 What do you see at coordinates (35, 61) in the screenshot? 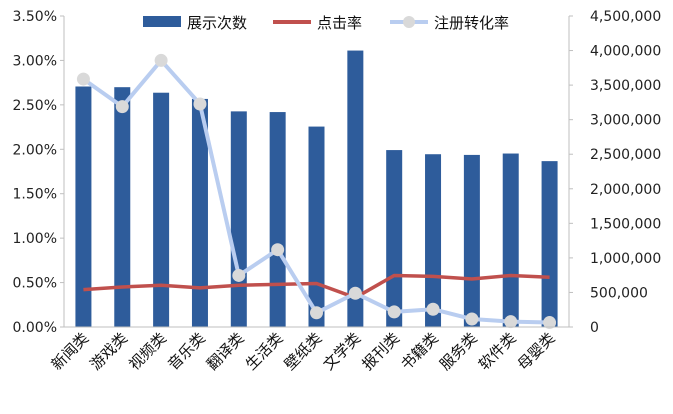
I see `left-tick-label: 3.00%` at bounding box center [35, 61].